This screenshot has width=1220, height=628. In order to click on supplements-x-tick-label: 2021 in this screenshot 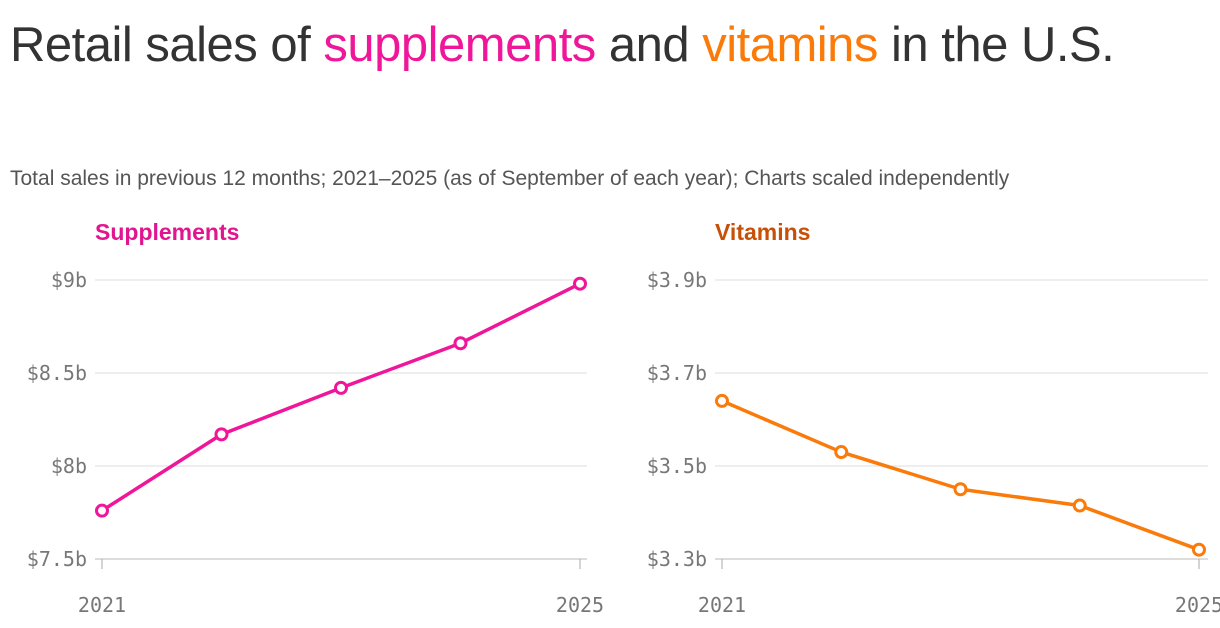, I will do `click(102, 605)`.